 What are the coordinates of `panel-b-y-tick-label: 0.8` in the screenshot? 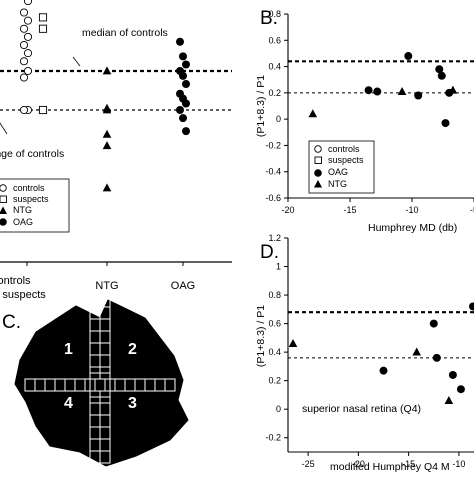 It's located at (274, 14).